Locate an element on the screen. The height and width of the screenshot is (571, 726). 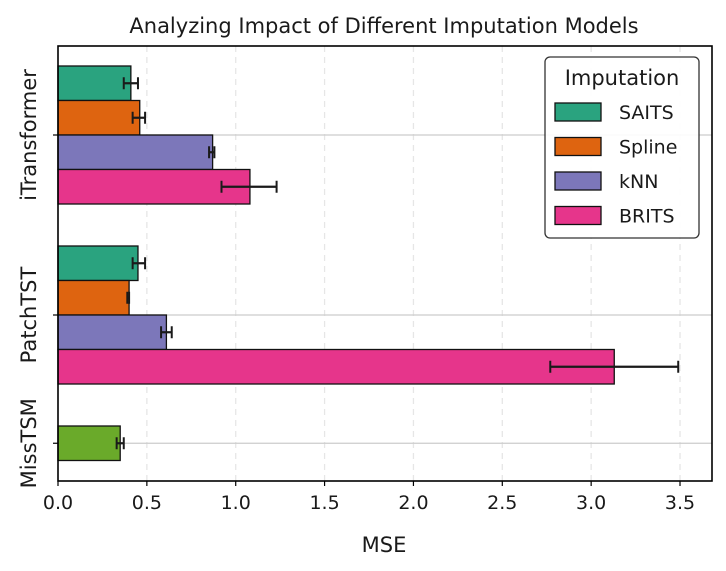
legend: Imputation SAITS Spline kNN BRITS is located at coordinates (622, 147).